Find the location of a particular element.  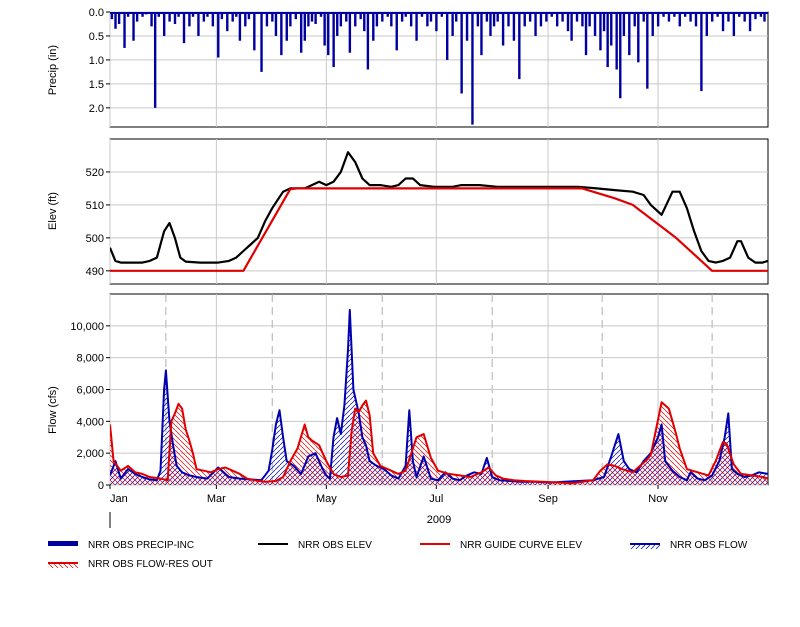

flow-y-ticks: 0 2,000 4,000 6,000 8,000 10,000 is located at coordinates (90, 406).